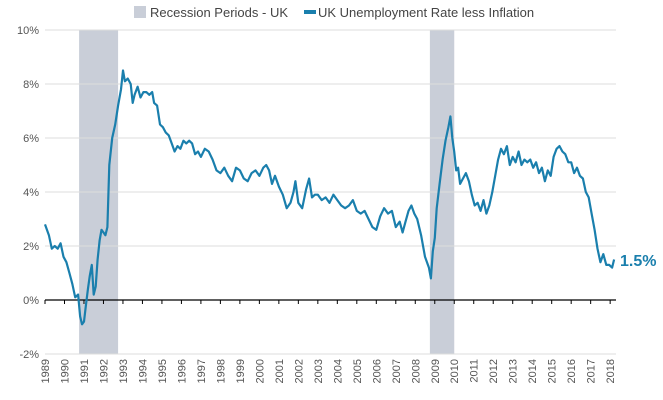 Image resolution: width=663 pixels, height=400 pixels. What do you see at coordinates (475, 371) in the screenshot?
I see `x-tick-label: 2011` at bounding box center [475, 371].